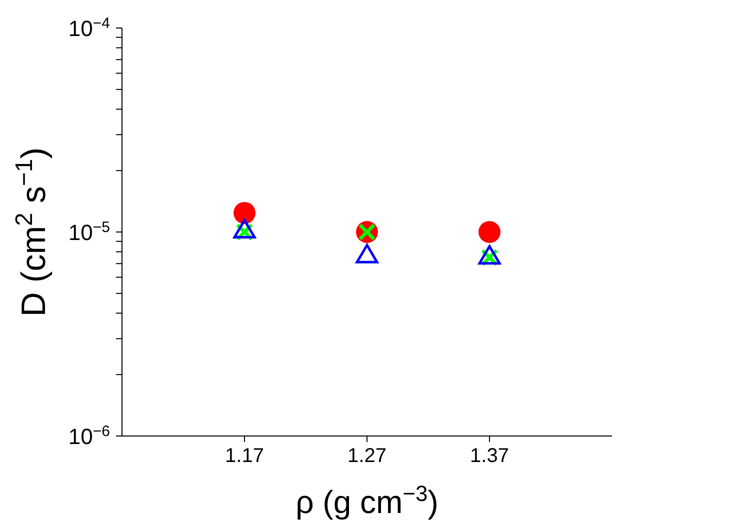 Image resolution: width=750 pixels, height=525 pixels. I want to click on x-tick-label: 1.27, so click(367, 456).